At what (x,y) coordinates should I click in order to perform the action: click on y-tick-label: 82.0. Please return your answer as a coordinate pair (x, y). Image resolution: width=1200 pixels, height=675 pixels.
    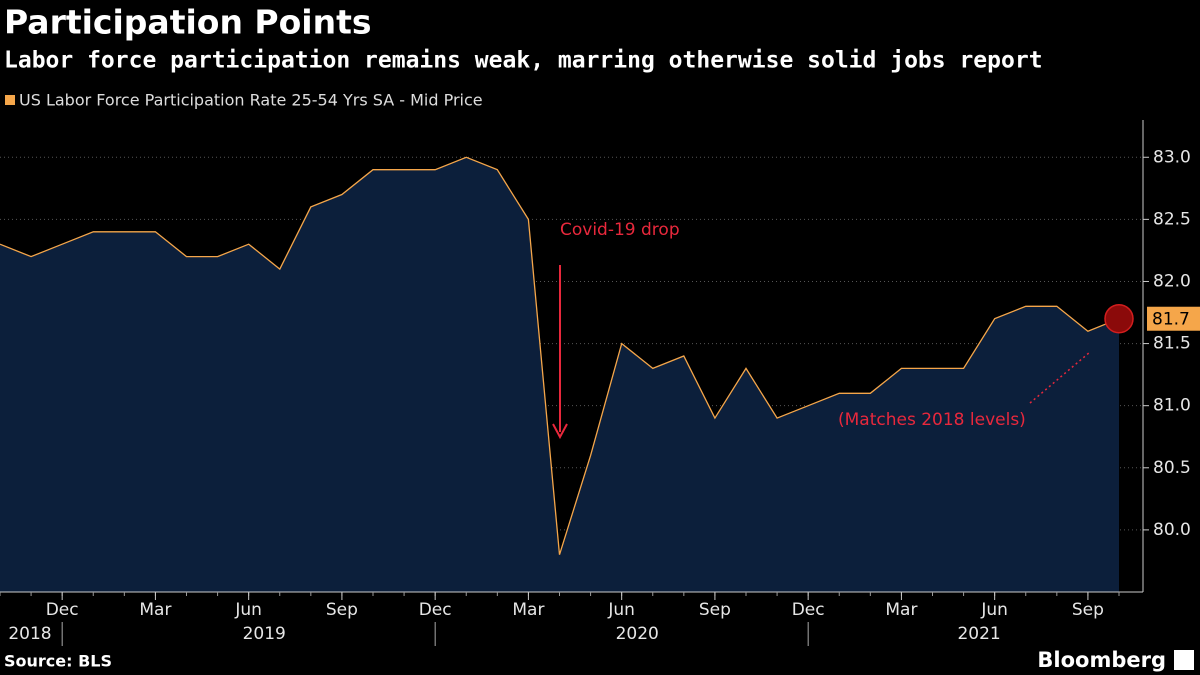
    Looking at the image, I should click on (1172, 281).